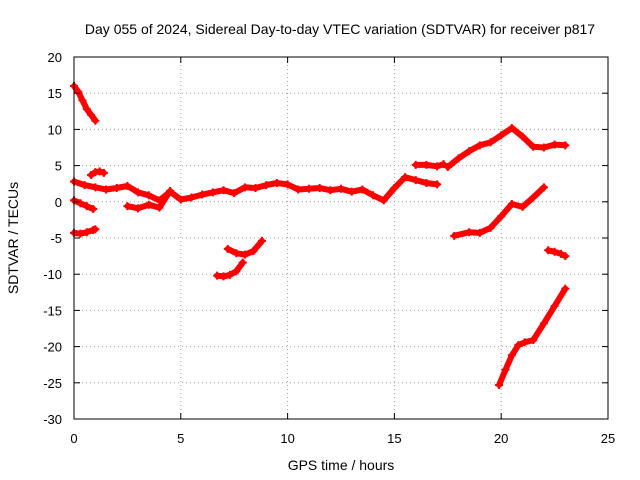 Image resolution: width=640 pixels, height=480 pixels. I want to click on y-tick-label: -10, so click(52, 274).